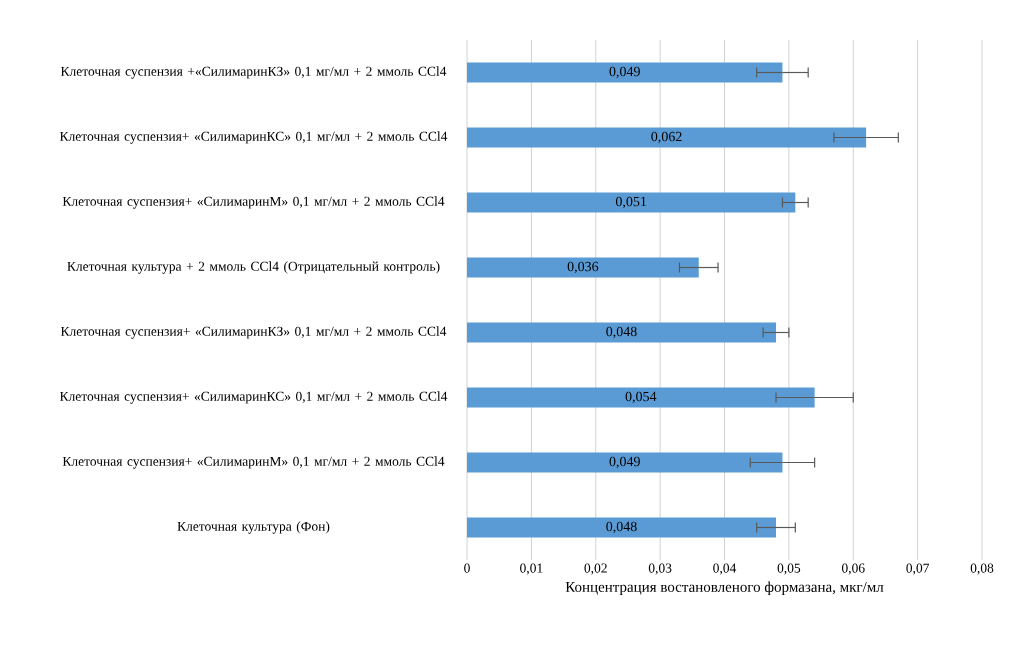  What do you see at coordinates (660, 569) in the screenshot?
I see `x-tick-label: 0,03` at bounding box center [660, 569].